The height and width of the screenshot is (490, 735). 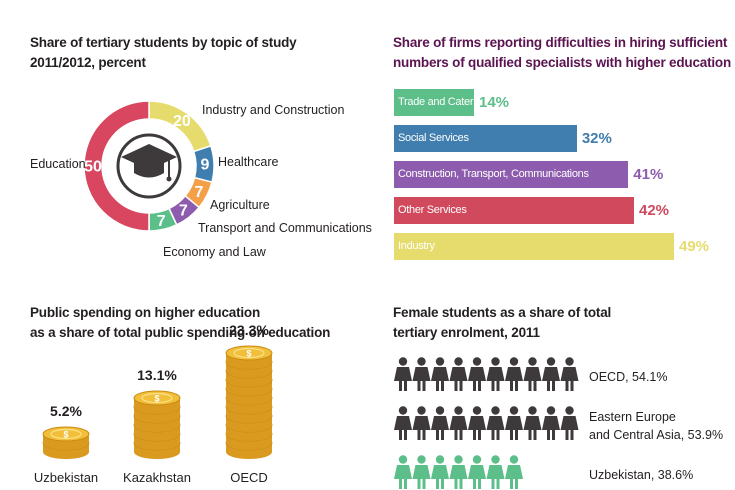 What do you see at coordinates (502, 312) in the screenshot?
I see `female-title-line1: Female students as a share of total` at bounding box center [502, 312].